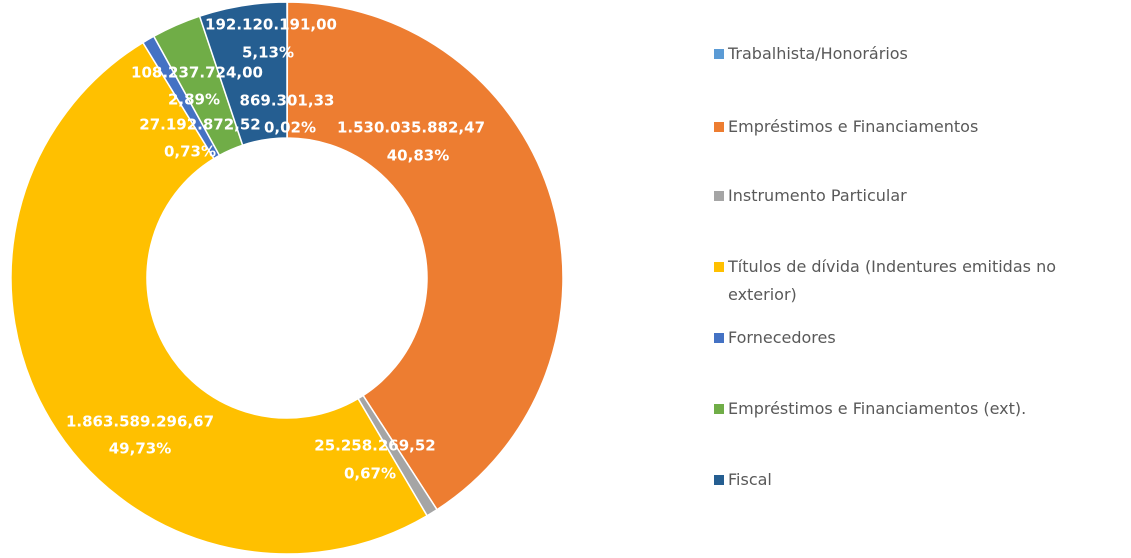 The width and height of the screenshot is (1131, 558). What do you see at coordinates (197, 73) in the screenshot?
I see `data-label: 108.237.724,00` at bounding box center [197, 73].